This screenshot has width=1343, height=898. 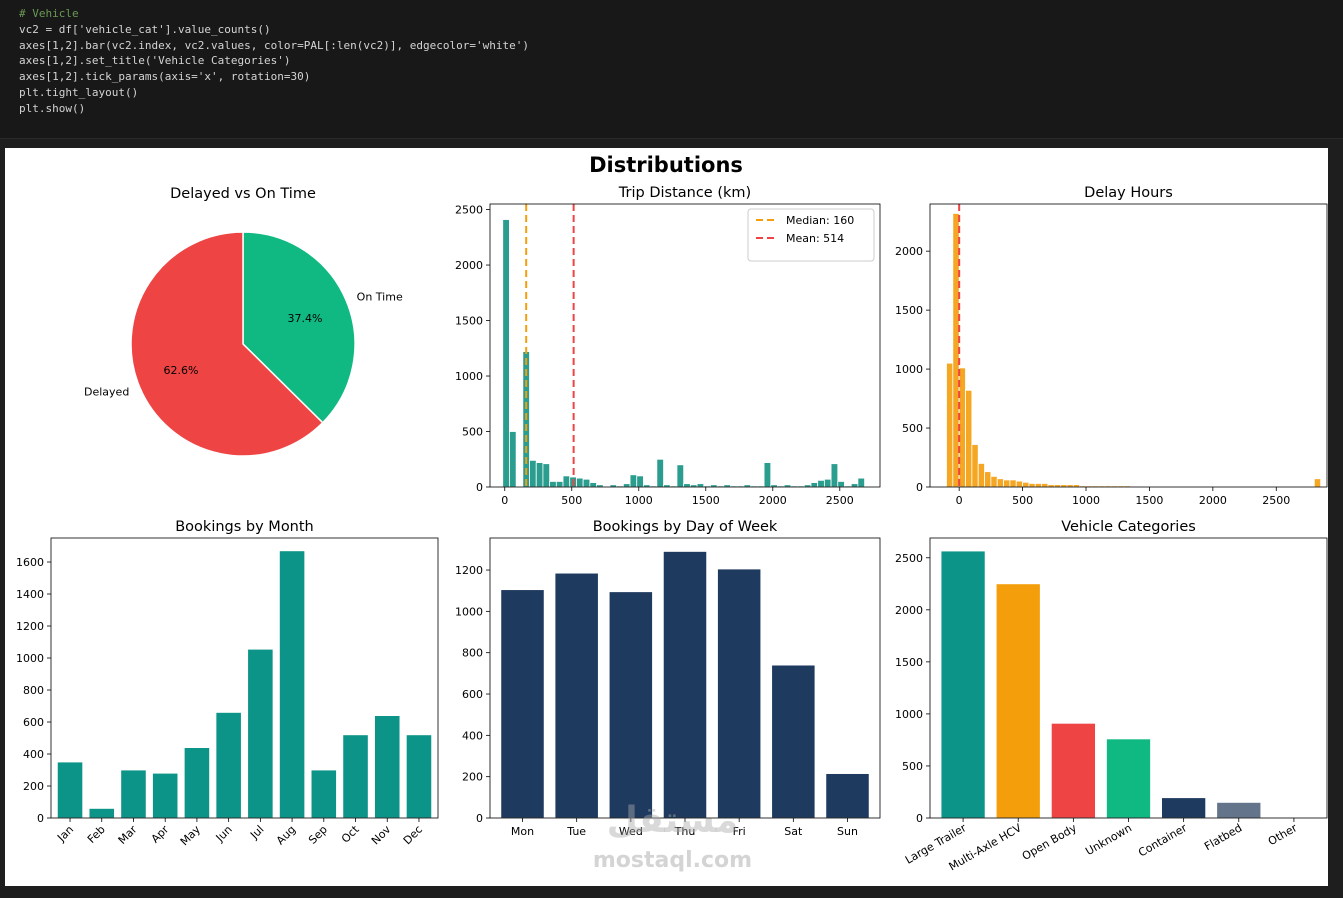 I want to click on x-tick-label: 1000, so click(x=639, y=500).